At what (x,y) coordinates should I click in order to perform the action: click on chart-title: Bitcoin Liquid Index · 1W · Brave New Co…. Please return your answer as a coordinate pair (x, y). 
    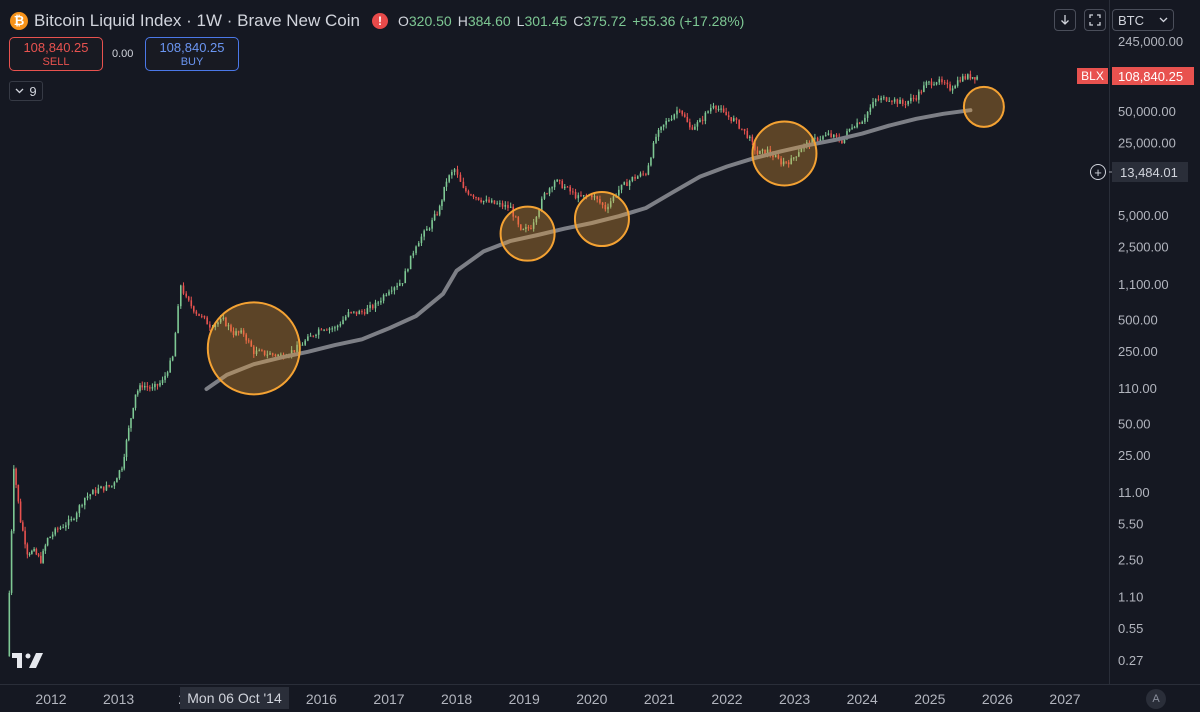
    Looking at the image, I should click on (197, 20).